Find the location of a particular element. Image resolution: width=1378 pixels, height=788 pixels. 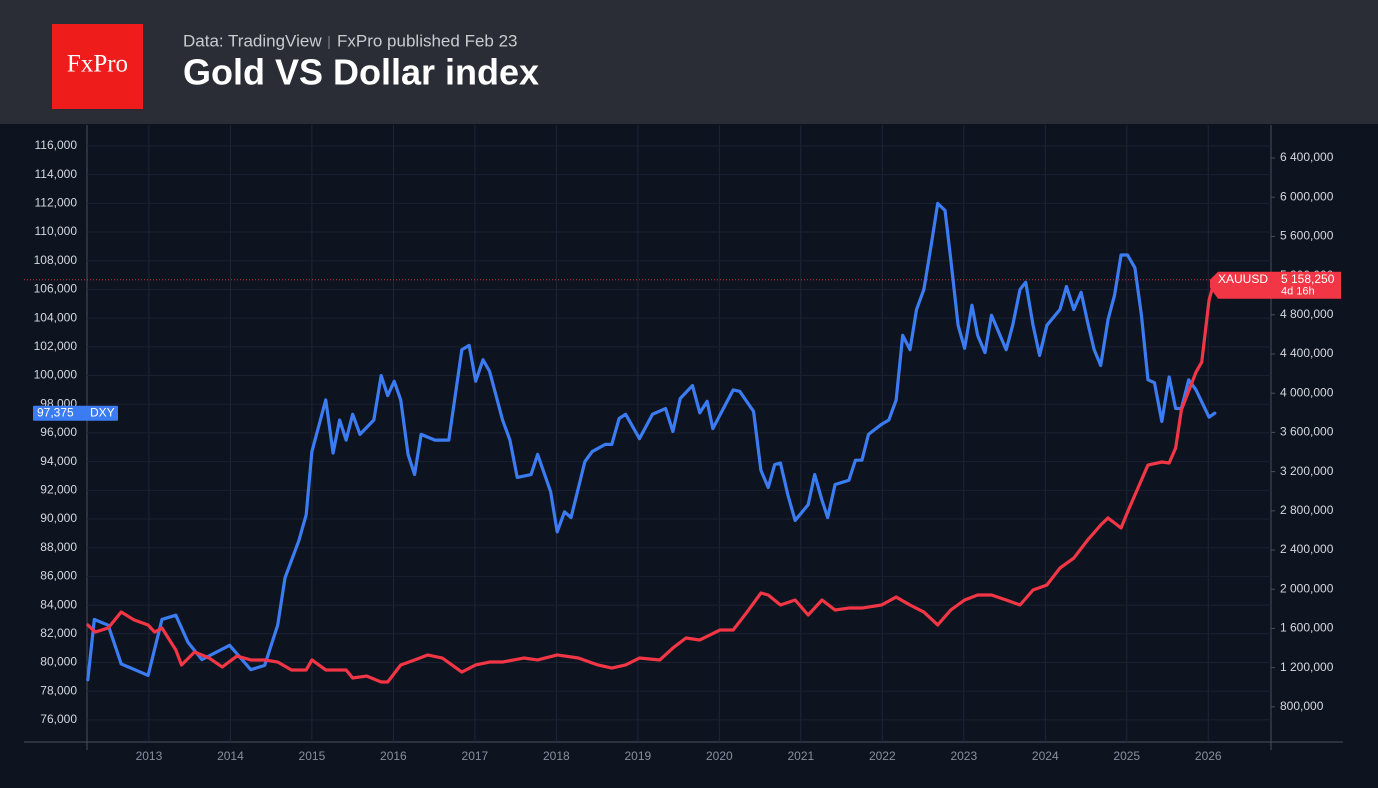

y-tick-label: 82,000 is located at coordinates (58, 633).